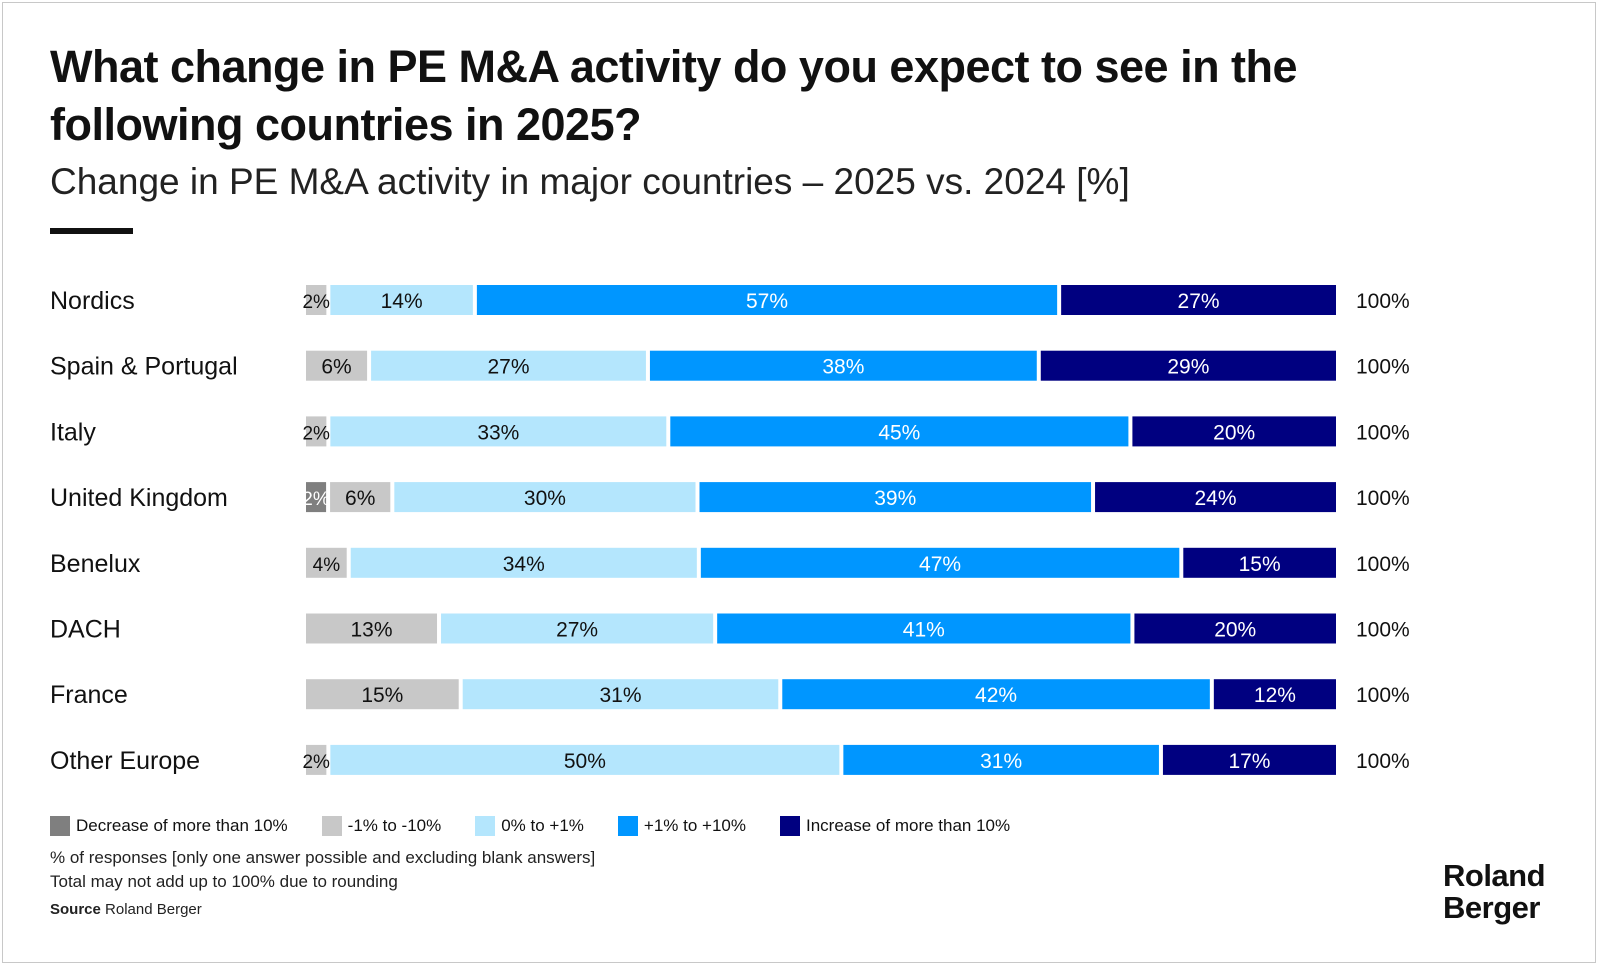 This screenshot has height=967, width=1600. I want to click on data-label: 24%, so click(1216, 498).